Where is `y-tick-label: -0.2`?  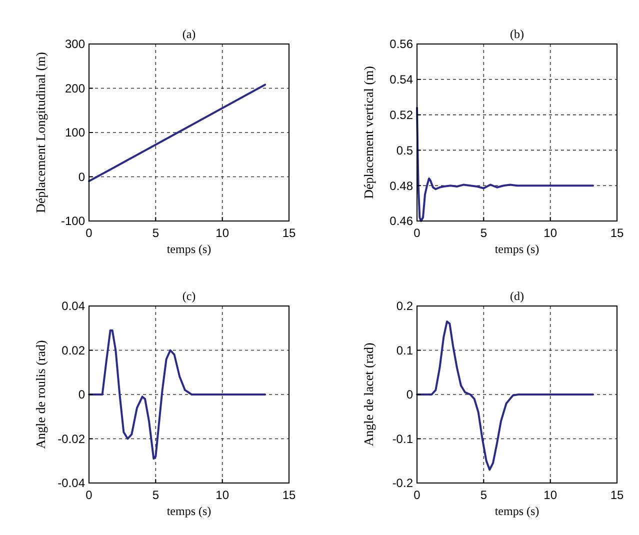 y-tick-label: -0.2 is located at coordinates (403, 483).